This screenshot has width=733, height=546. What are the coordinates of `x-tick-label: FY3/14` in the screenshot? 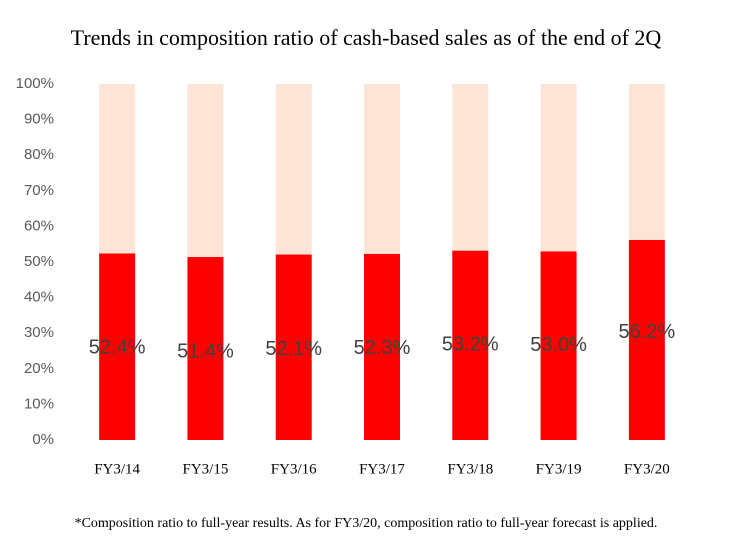 It's located at (117, 469).